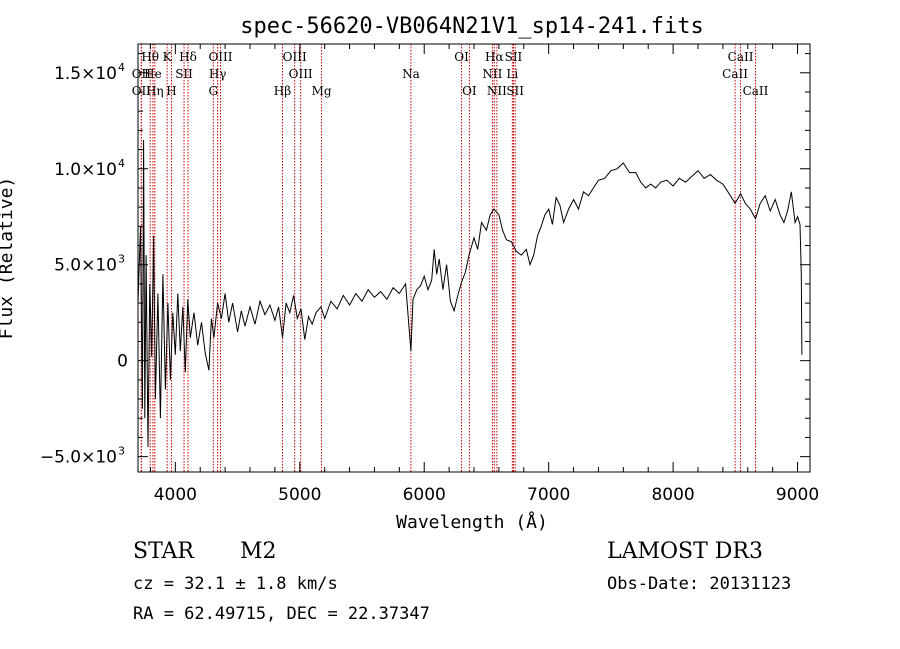 The height and width of the screenshot is (649, 900). I want to click on x-axis-label: Wavelength (Å), so click(472, 522).